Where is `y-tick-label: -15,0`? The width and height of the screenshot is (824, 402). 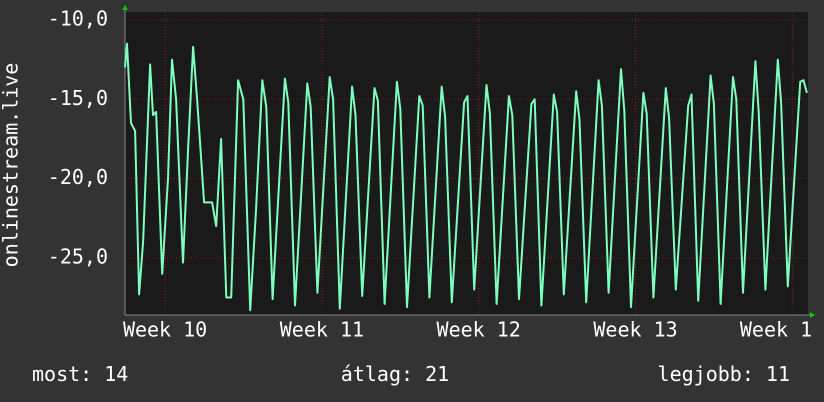
y-tick-label: -15,0 is located at coordinates (78, 98).